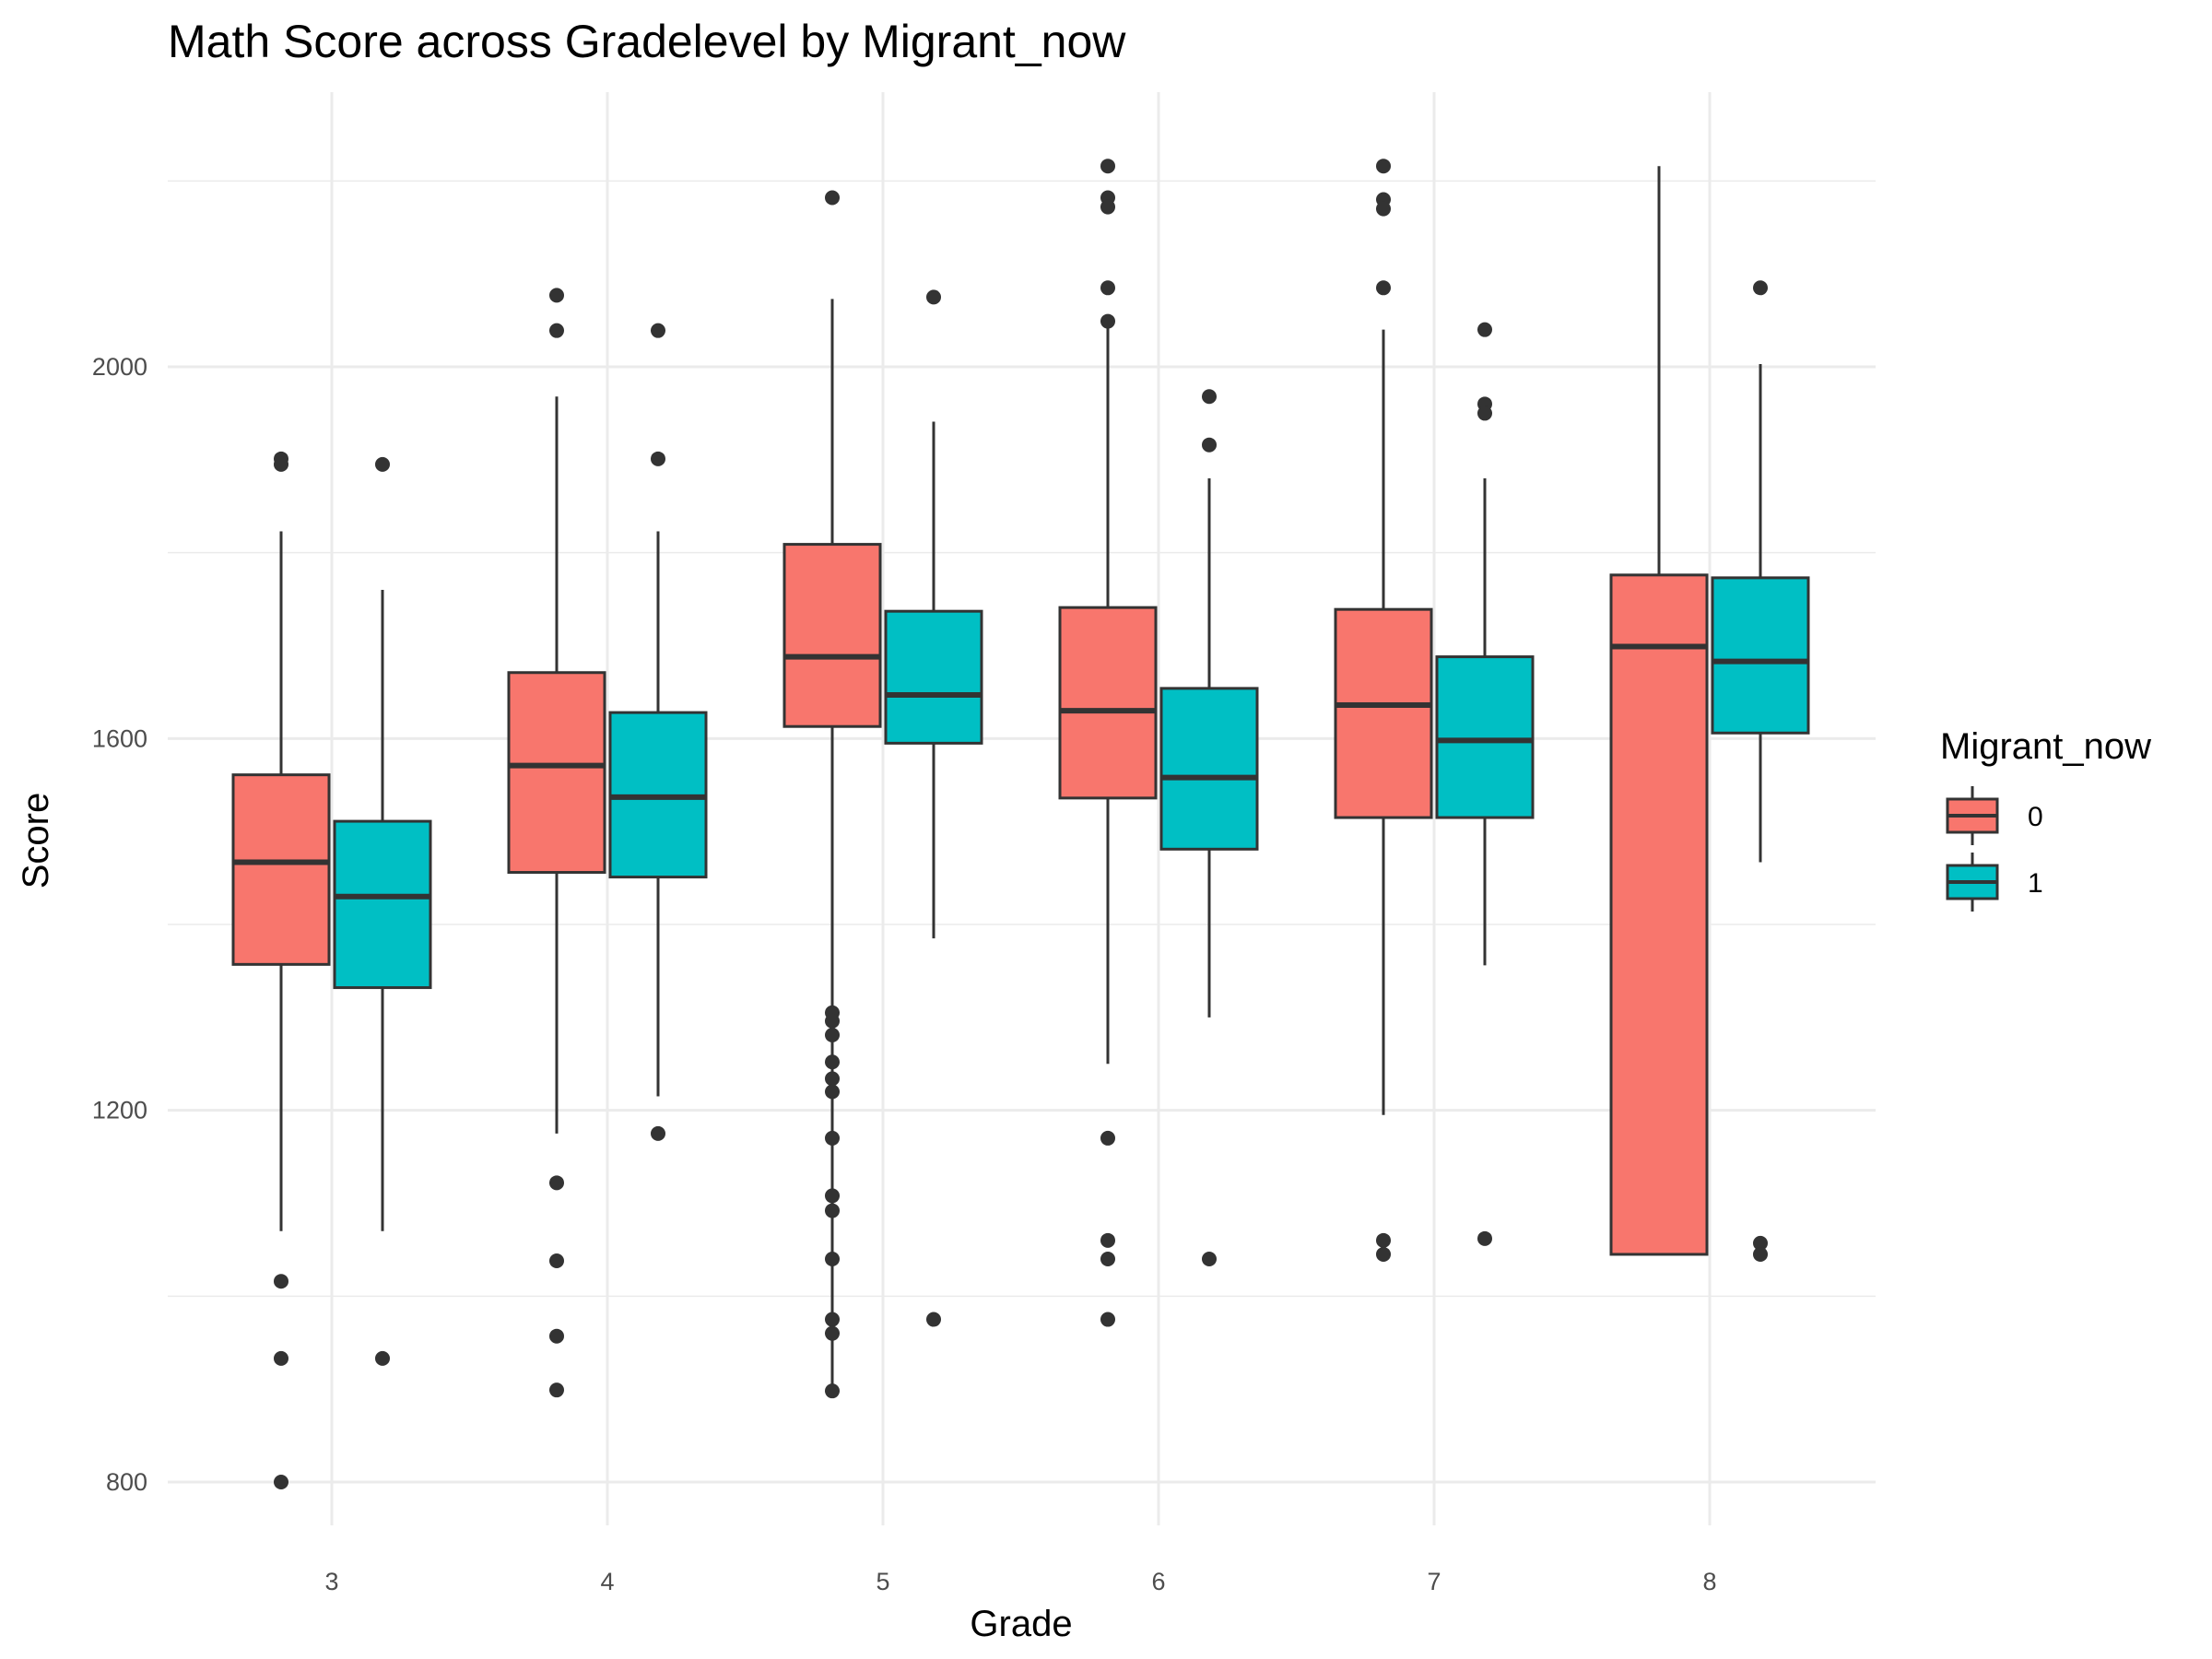  What do you see at coordinates (36, 841) in the screenshot?
I see `y-axis-title: Score` at bounding box center [36, 841].